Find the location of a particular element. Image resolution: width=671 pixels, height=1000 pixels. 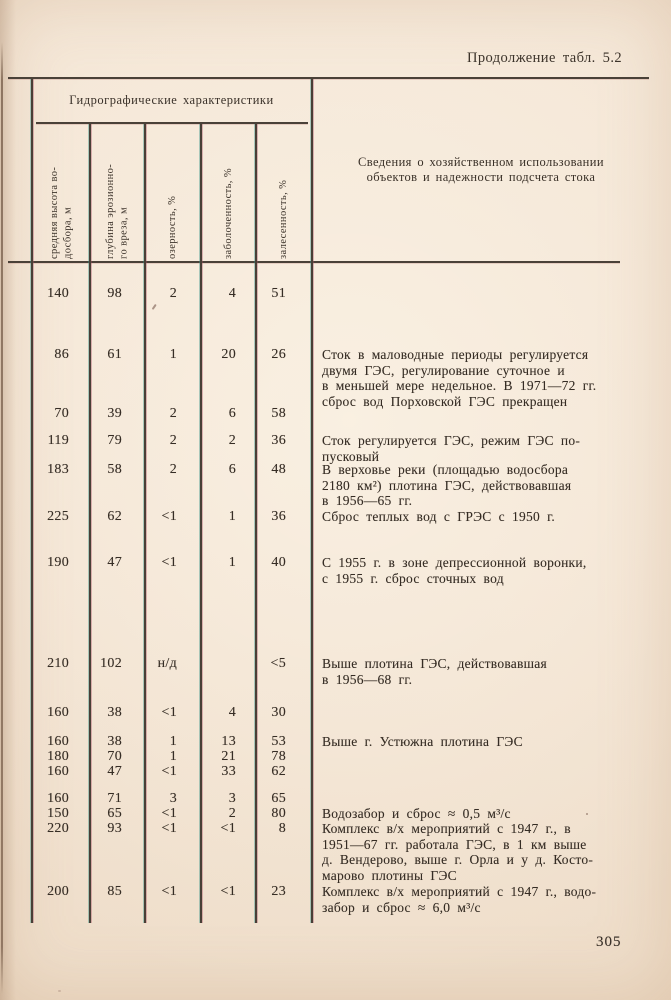

cell-forest-pct: 23 is located at coordinates (278, 891).